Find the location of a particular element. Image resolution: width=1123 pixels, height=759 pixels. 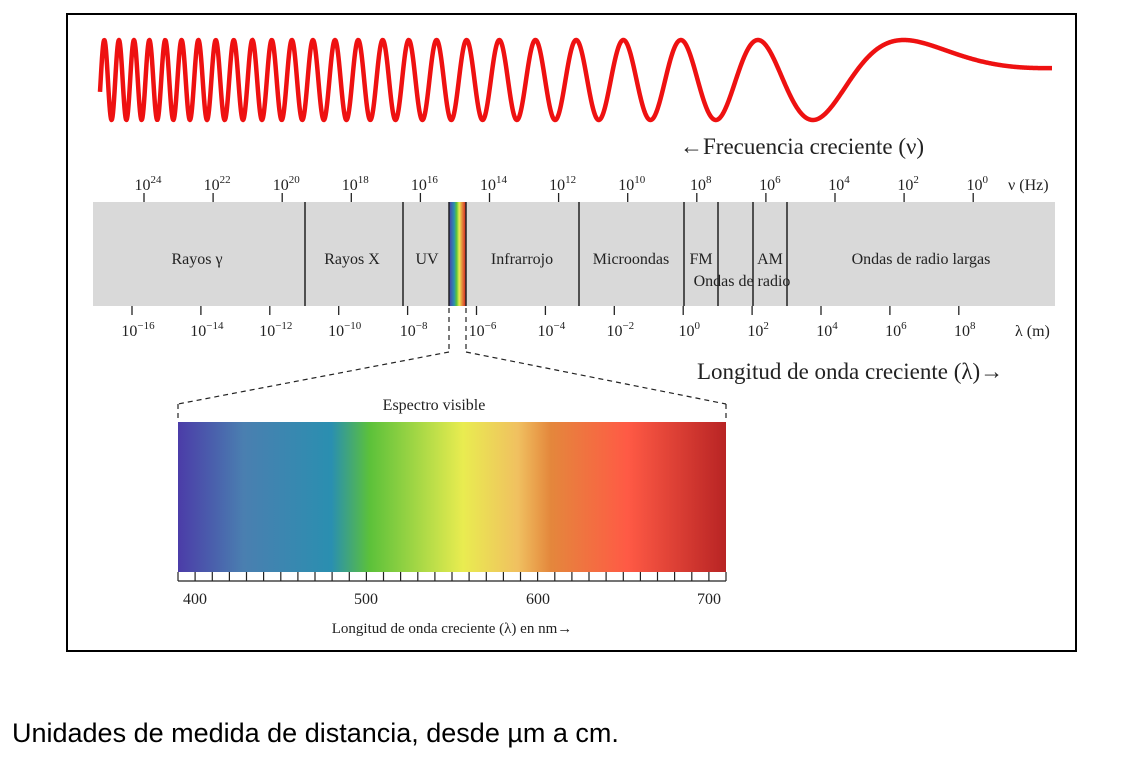

band-fm: FM is located at coordinates (700, 259).